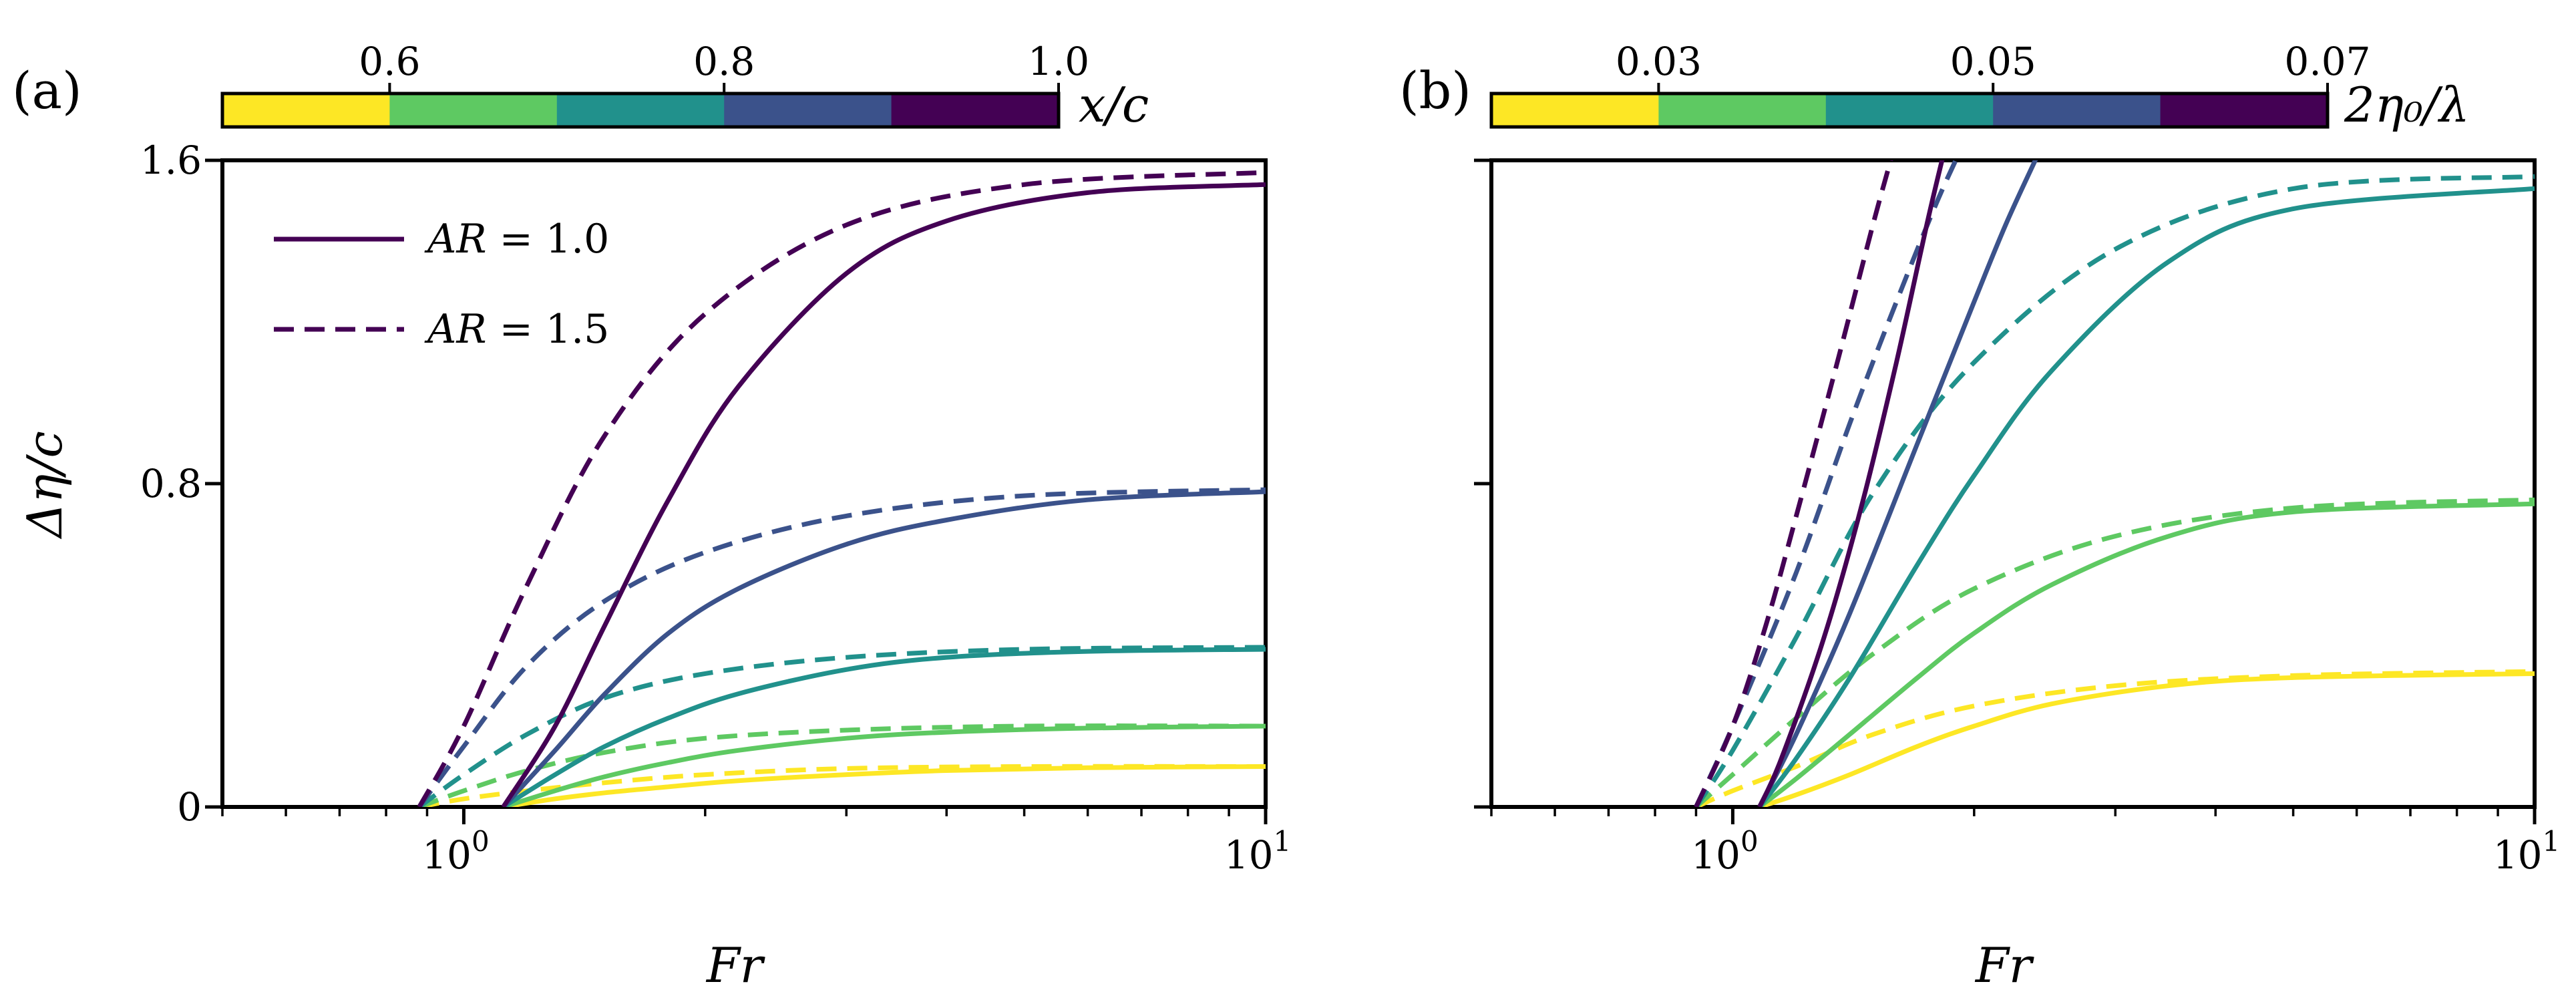 The height and width of the screenshot is (1002, 2576). Describe the element at coordinates (654, 84) in the screenshot. I see `colorbar-a: 0.6 0.8 1.0` at that location.